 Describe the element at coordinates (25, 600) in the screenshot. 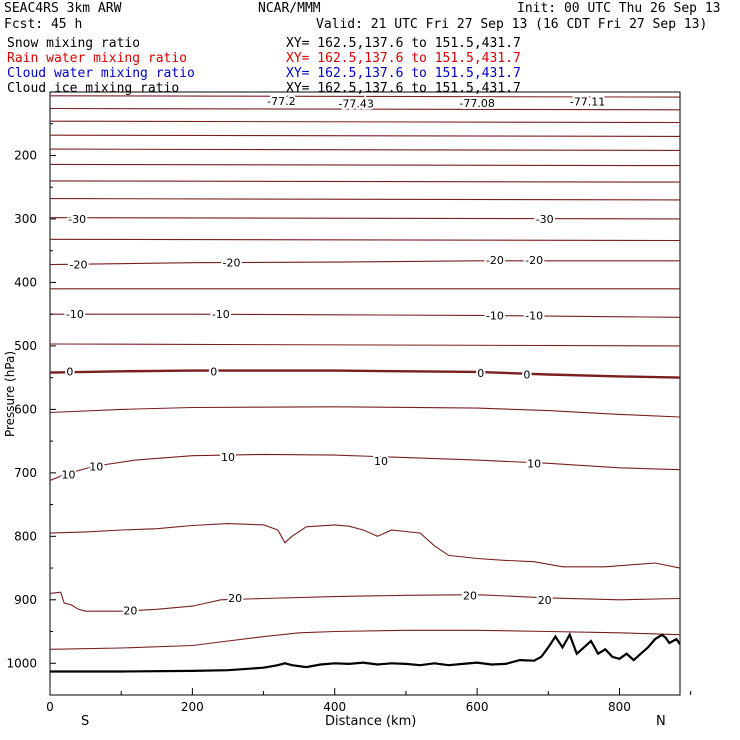

I see `y-tick-label: 900` at that location.